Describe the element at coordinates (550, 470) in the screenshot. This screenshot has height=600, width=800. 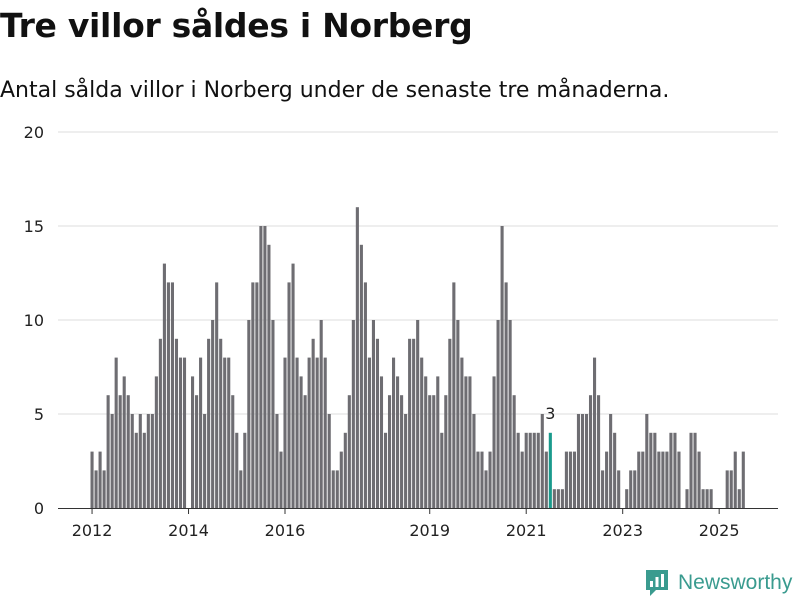
I see `bar-highlight` at that location.